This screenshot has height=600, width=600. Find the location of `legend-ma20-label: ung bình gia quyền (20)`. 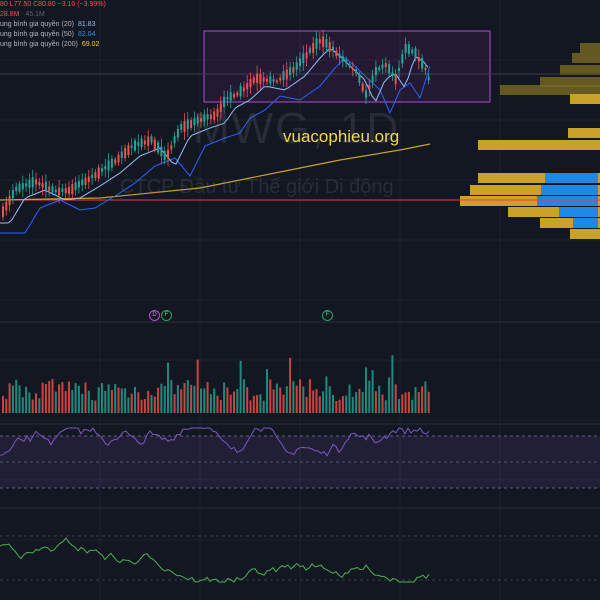

legend-ma20-label: ung bình gia quyền (20) is located at coordinates (37, 24).